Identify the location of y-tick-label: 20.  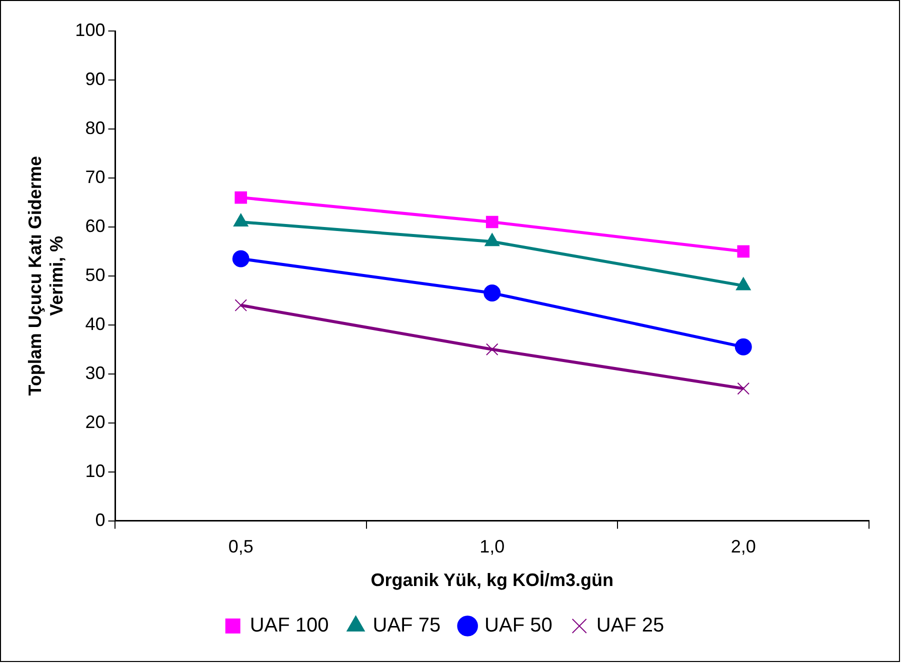
(95, 422).